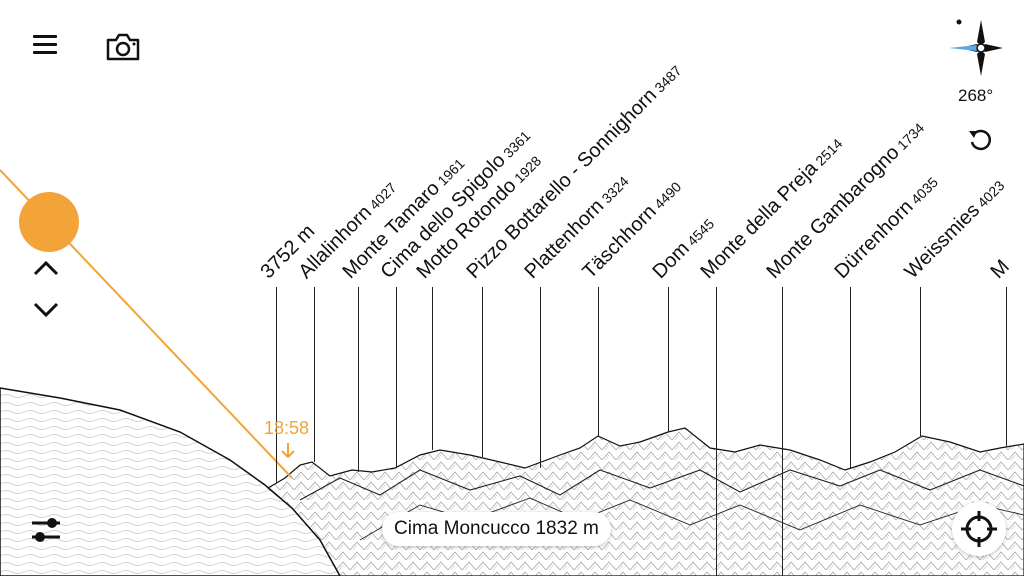 The height and width of the screenshot is (576, 1024). I want to click on compass-button, so click(974, 48).